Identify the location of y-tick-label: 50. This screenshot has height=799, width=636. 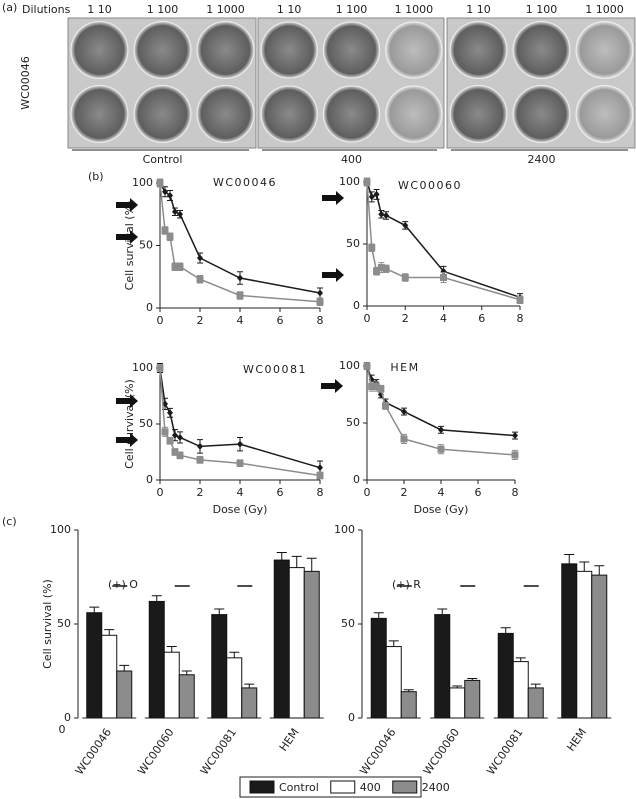
(348, 623).